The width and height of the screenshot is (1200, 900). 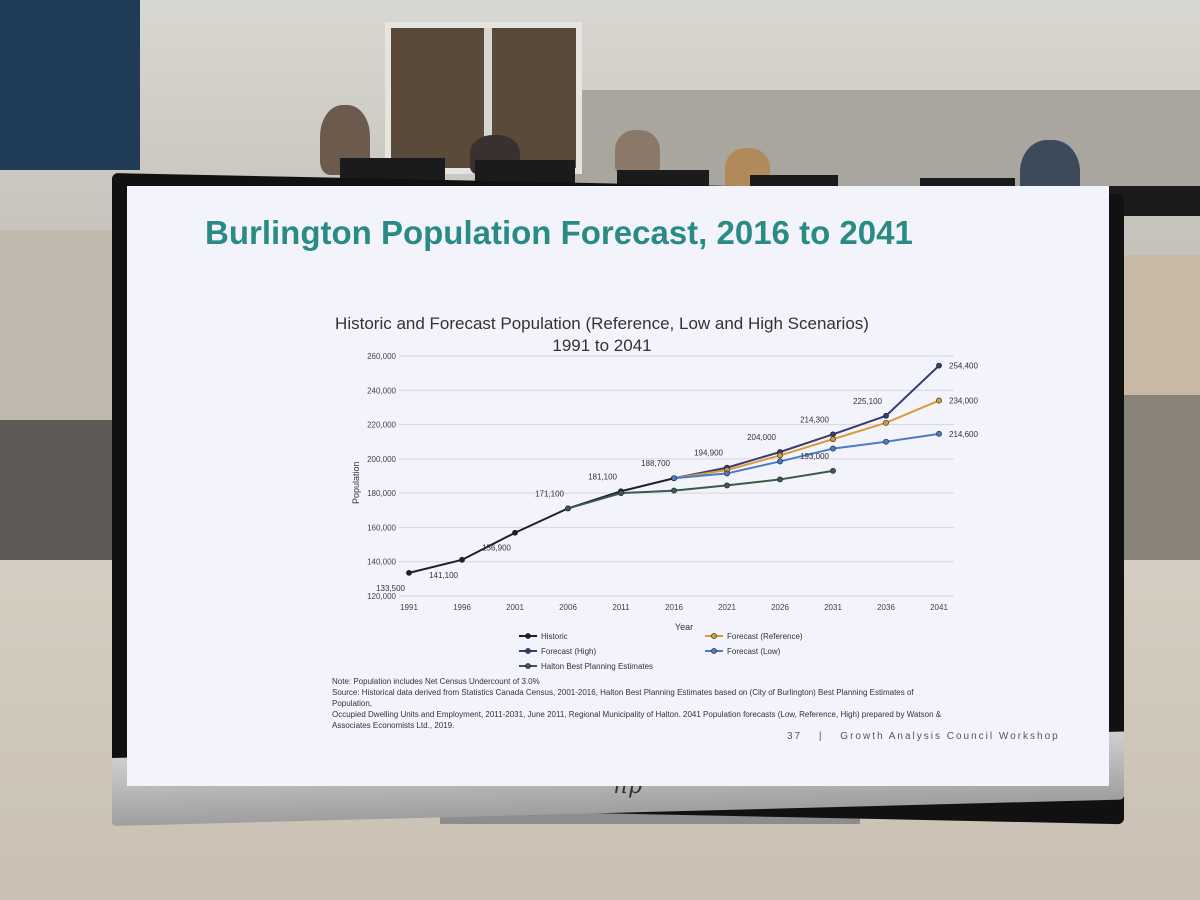 What do you see at coordinates (795, 736) in the screenshot?
I see `page-number: 37` at bounding box center [795, 736].